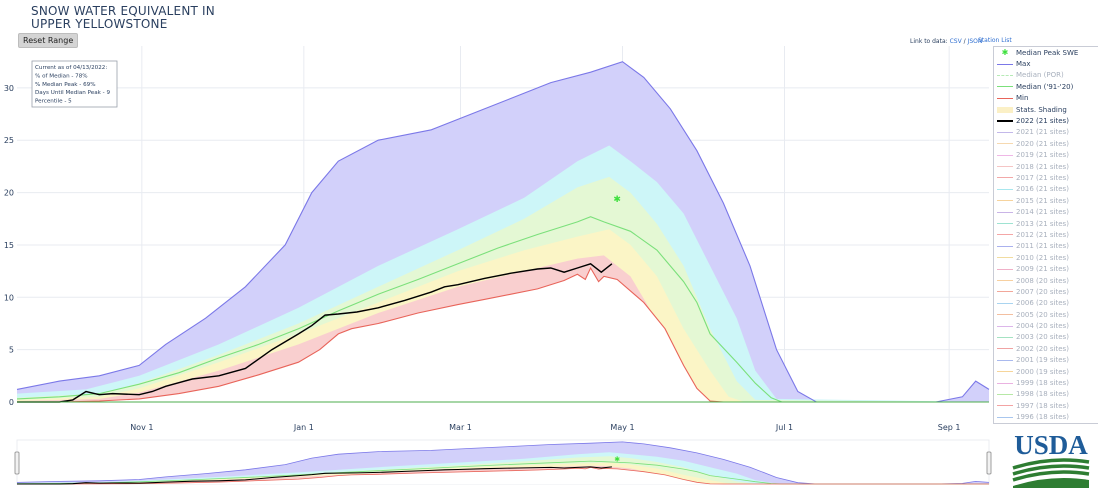 The image size is (1104, 500). Describe the element at coordinates (9, 297) in the screenshot. I see `y-tick-label: 10` at that location.